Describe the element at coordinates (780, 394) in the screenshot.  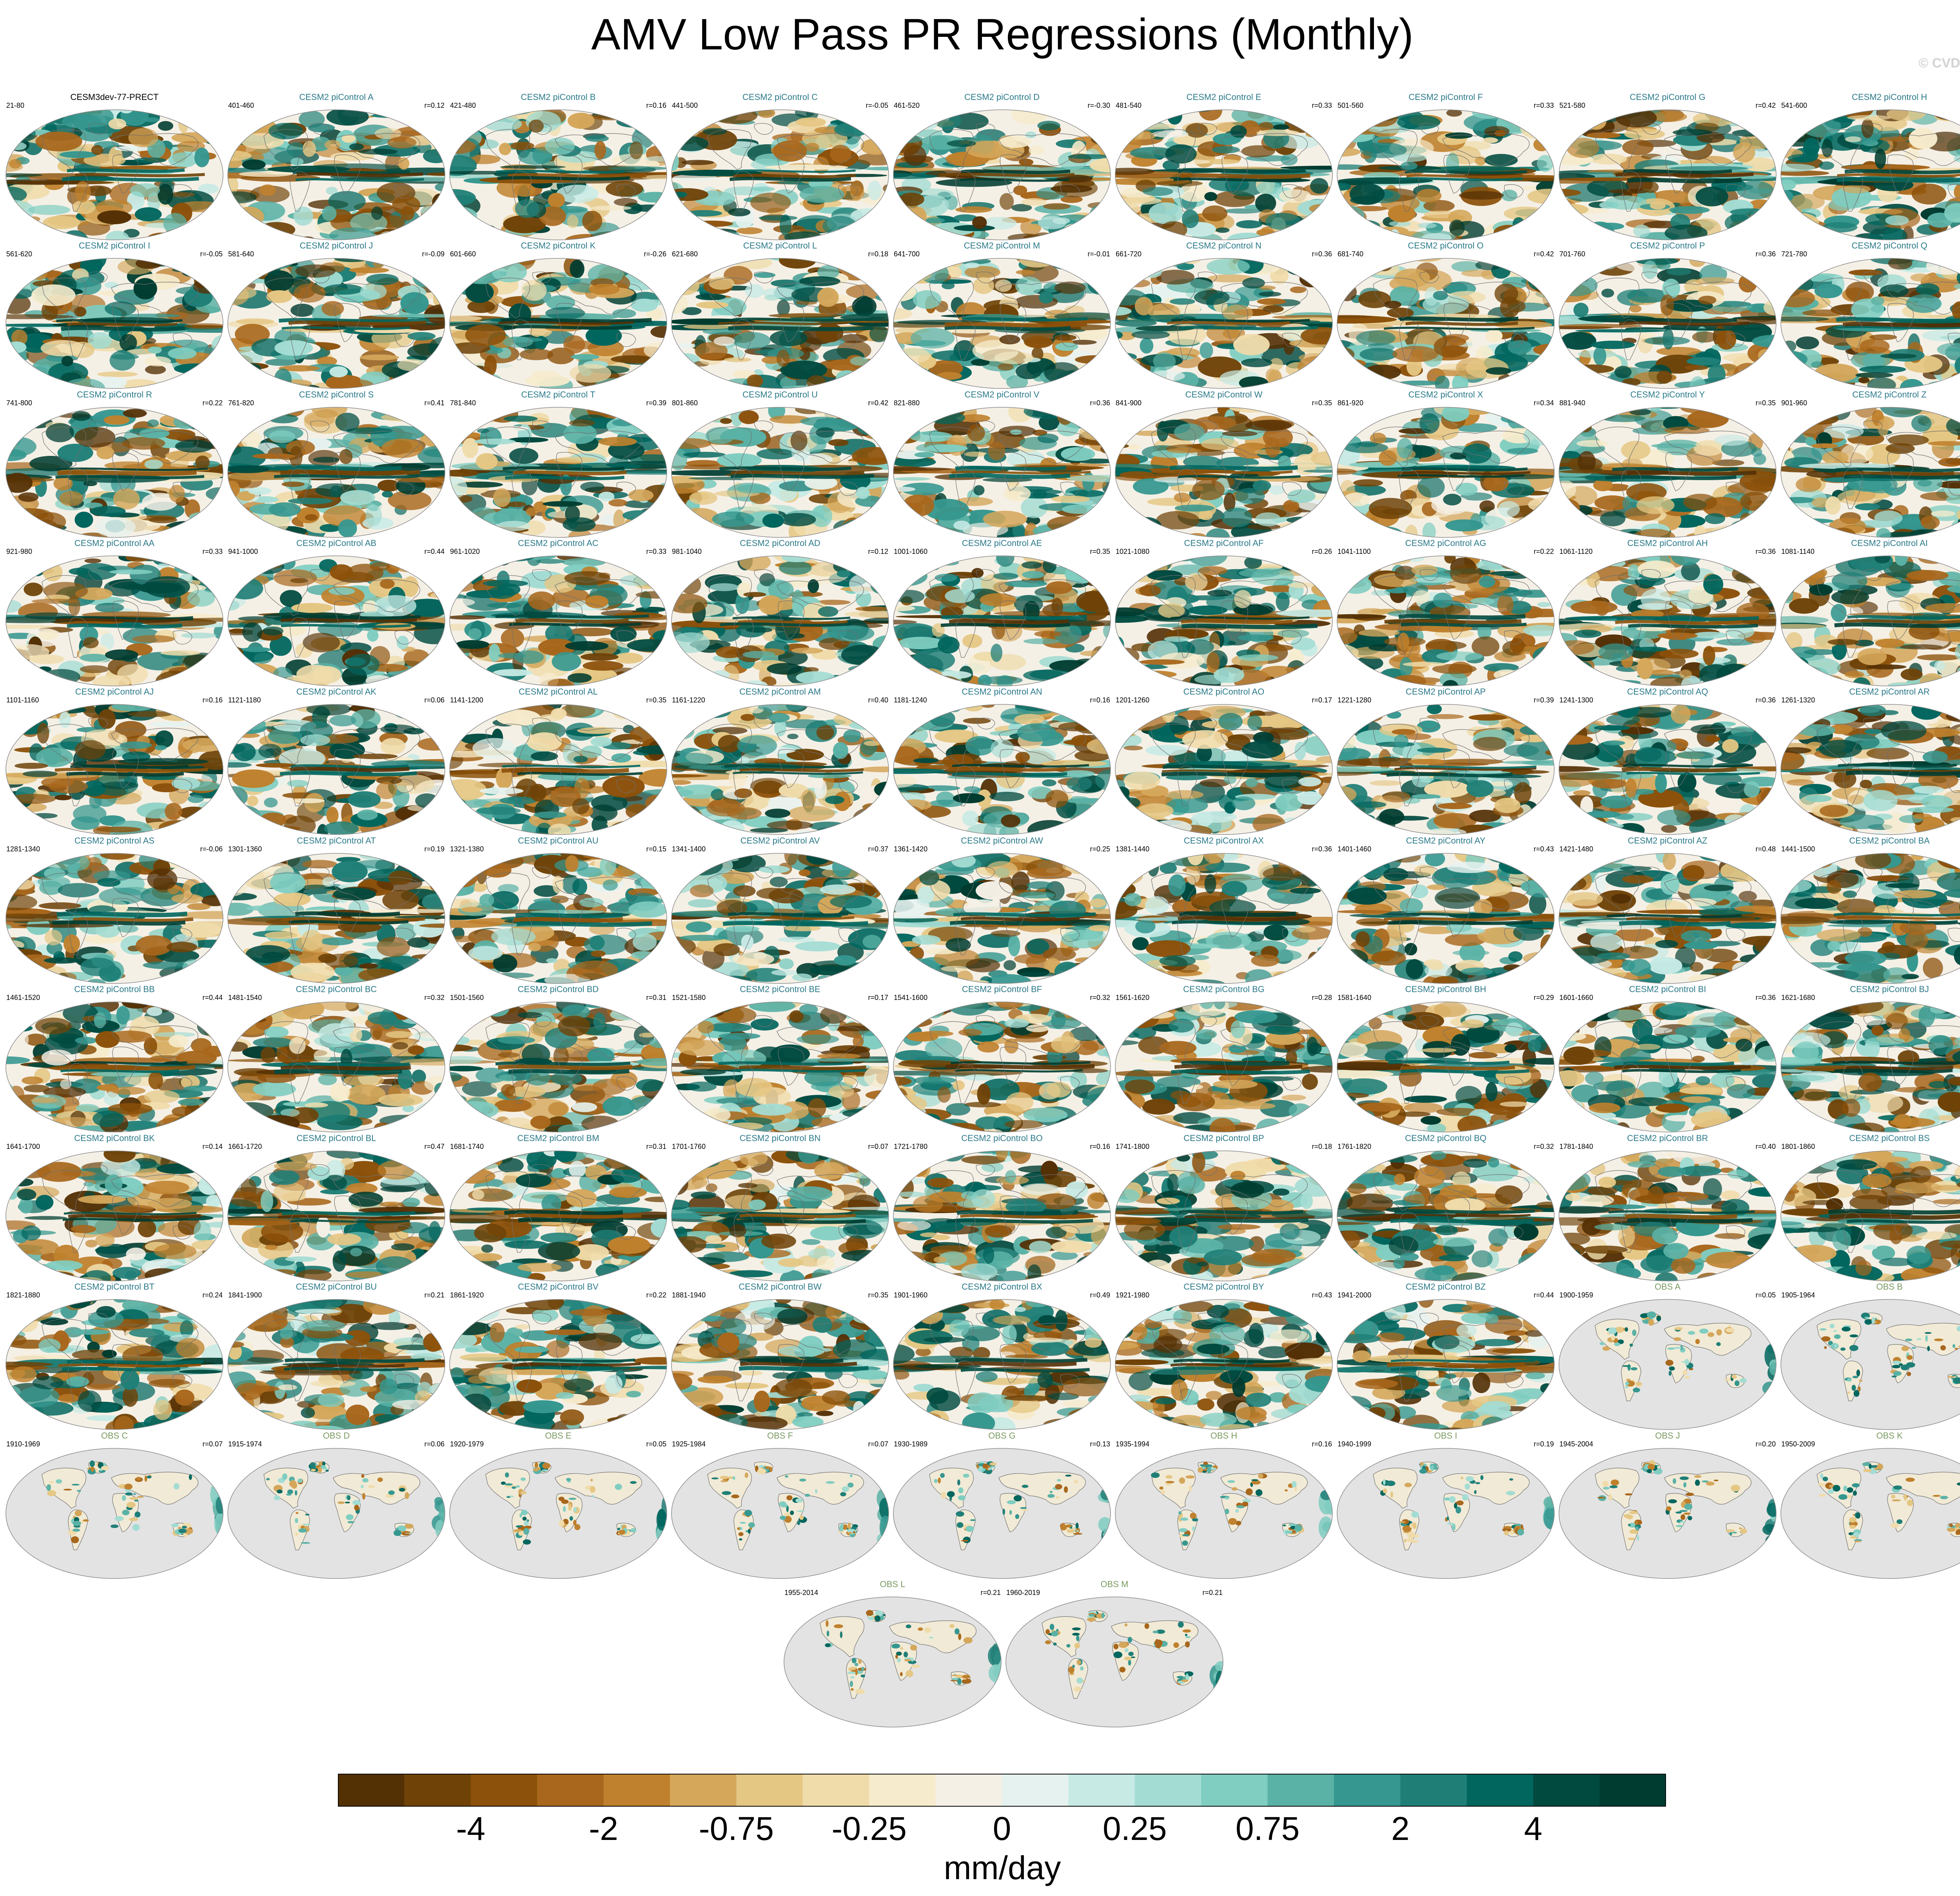
I see `panel-title: CESM2 piControl U` at that location.